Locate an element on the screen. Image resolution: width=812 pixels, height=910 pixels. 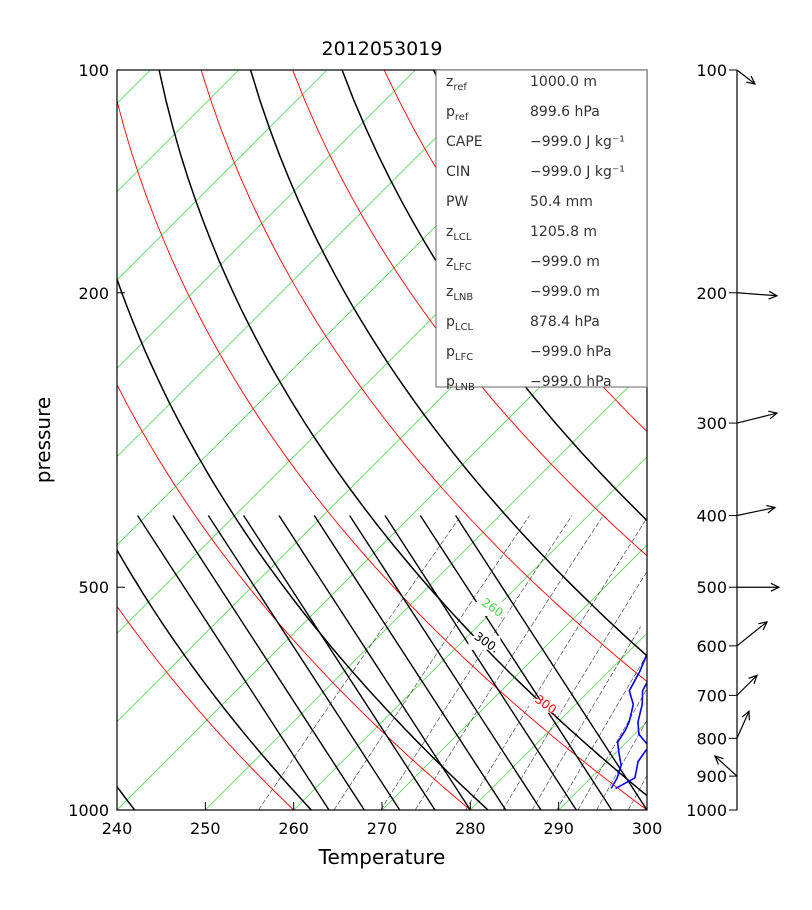
wind-tick-label: 800 is located at coordinates (711, 738).